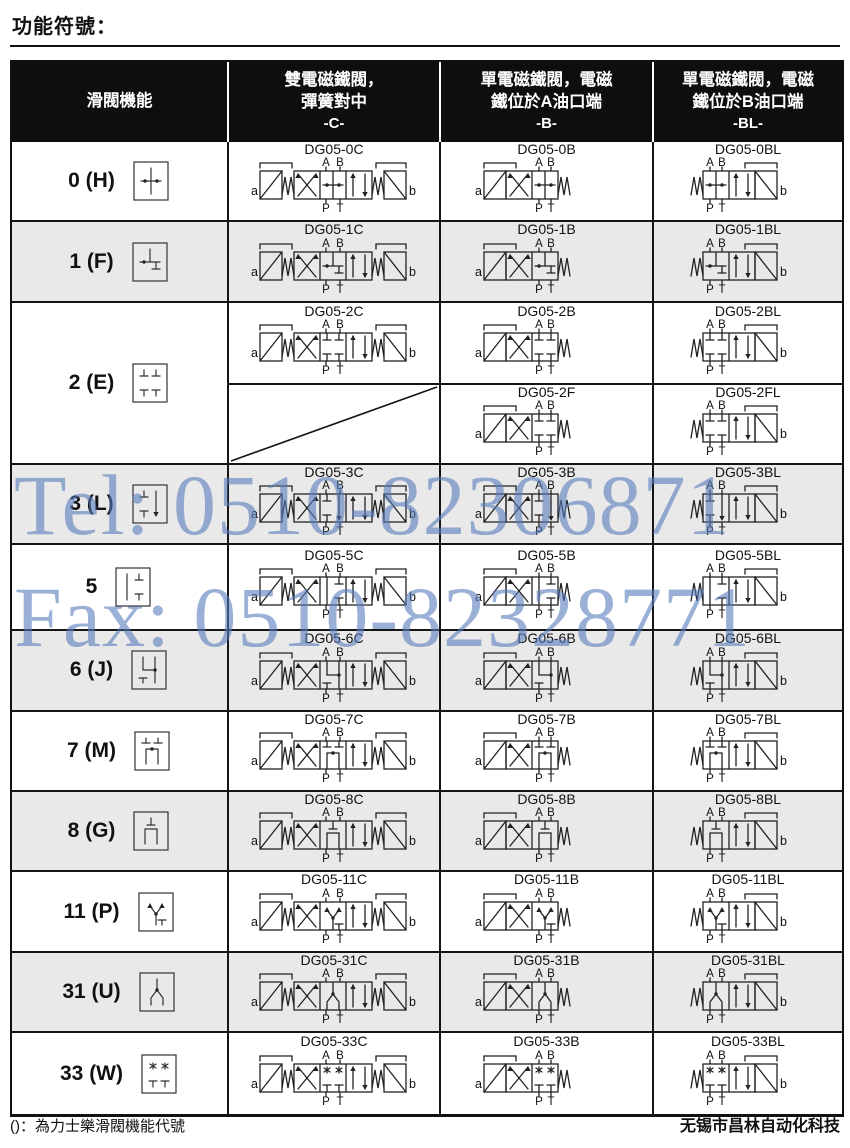  What do you see at coordinates (748, 230) in the screenshot?
I see `valve-model-label: DG05-1BL` at bounding box center [748, 230].